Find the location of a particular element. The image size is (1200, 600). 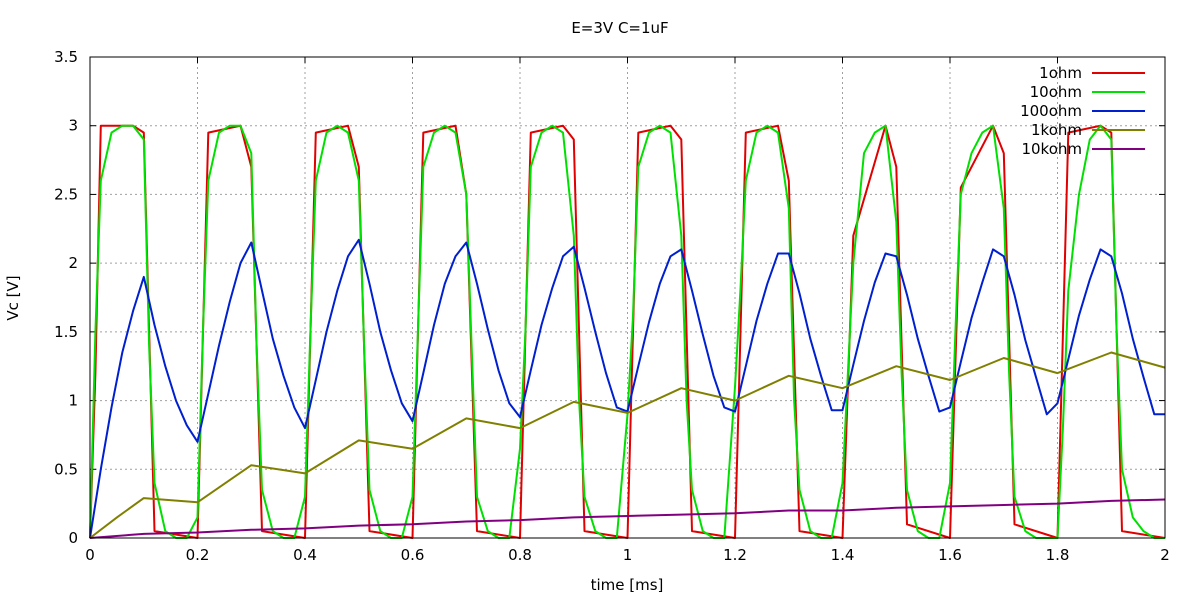

y-tick-label: 1.5 is located at coordinates (66, 332).